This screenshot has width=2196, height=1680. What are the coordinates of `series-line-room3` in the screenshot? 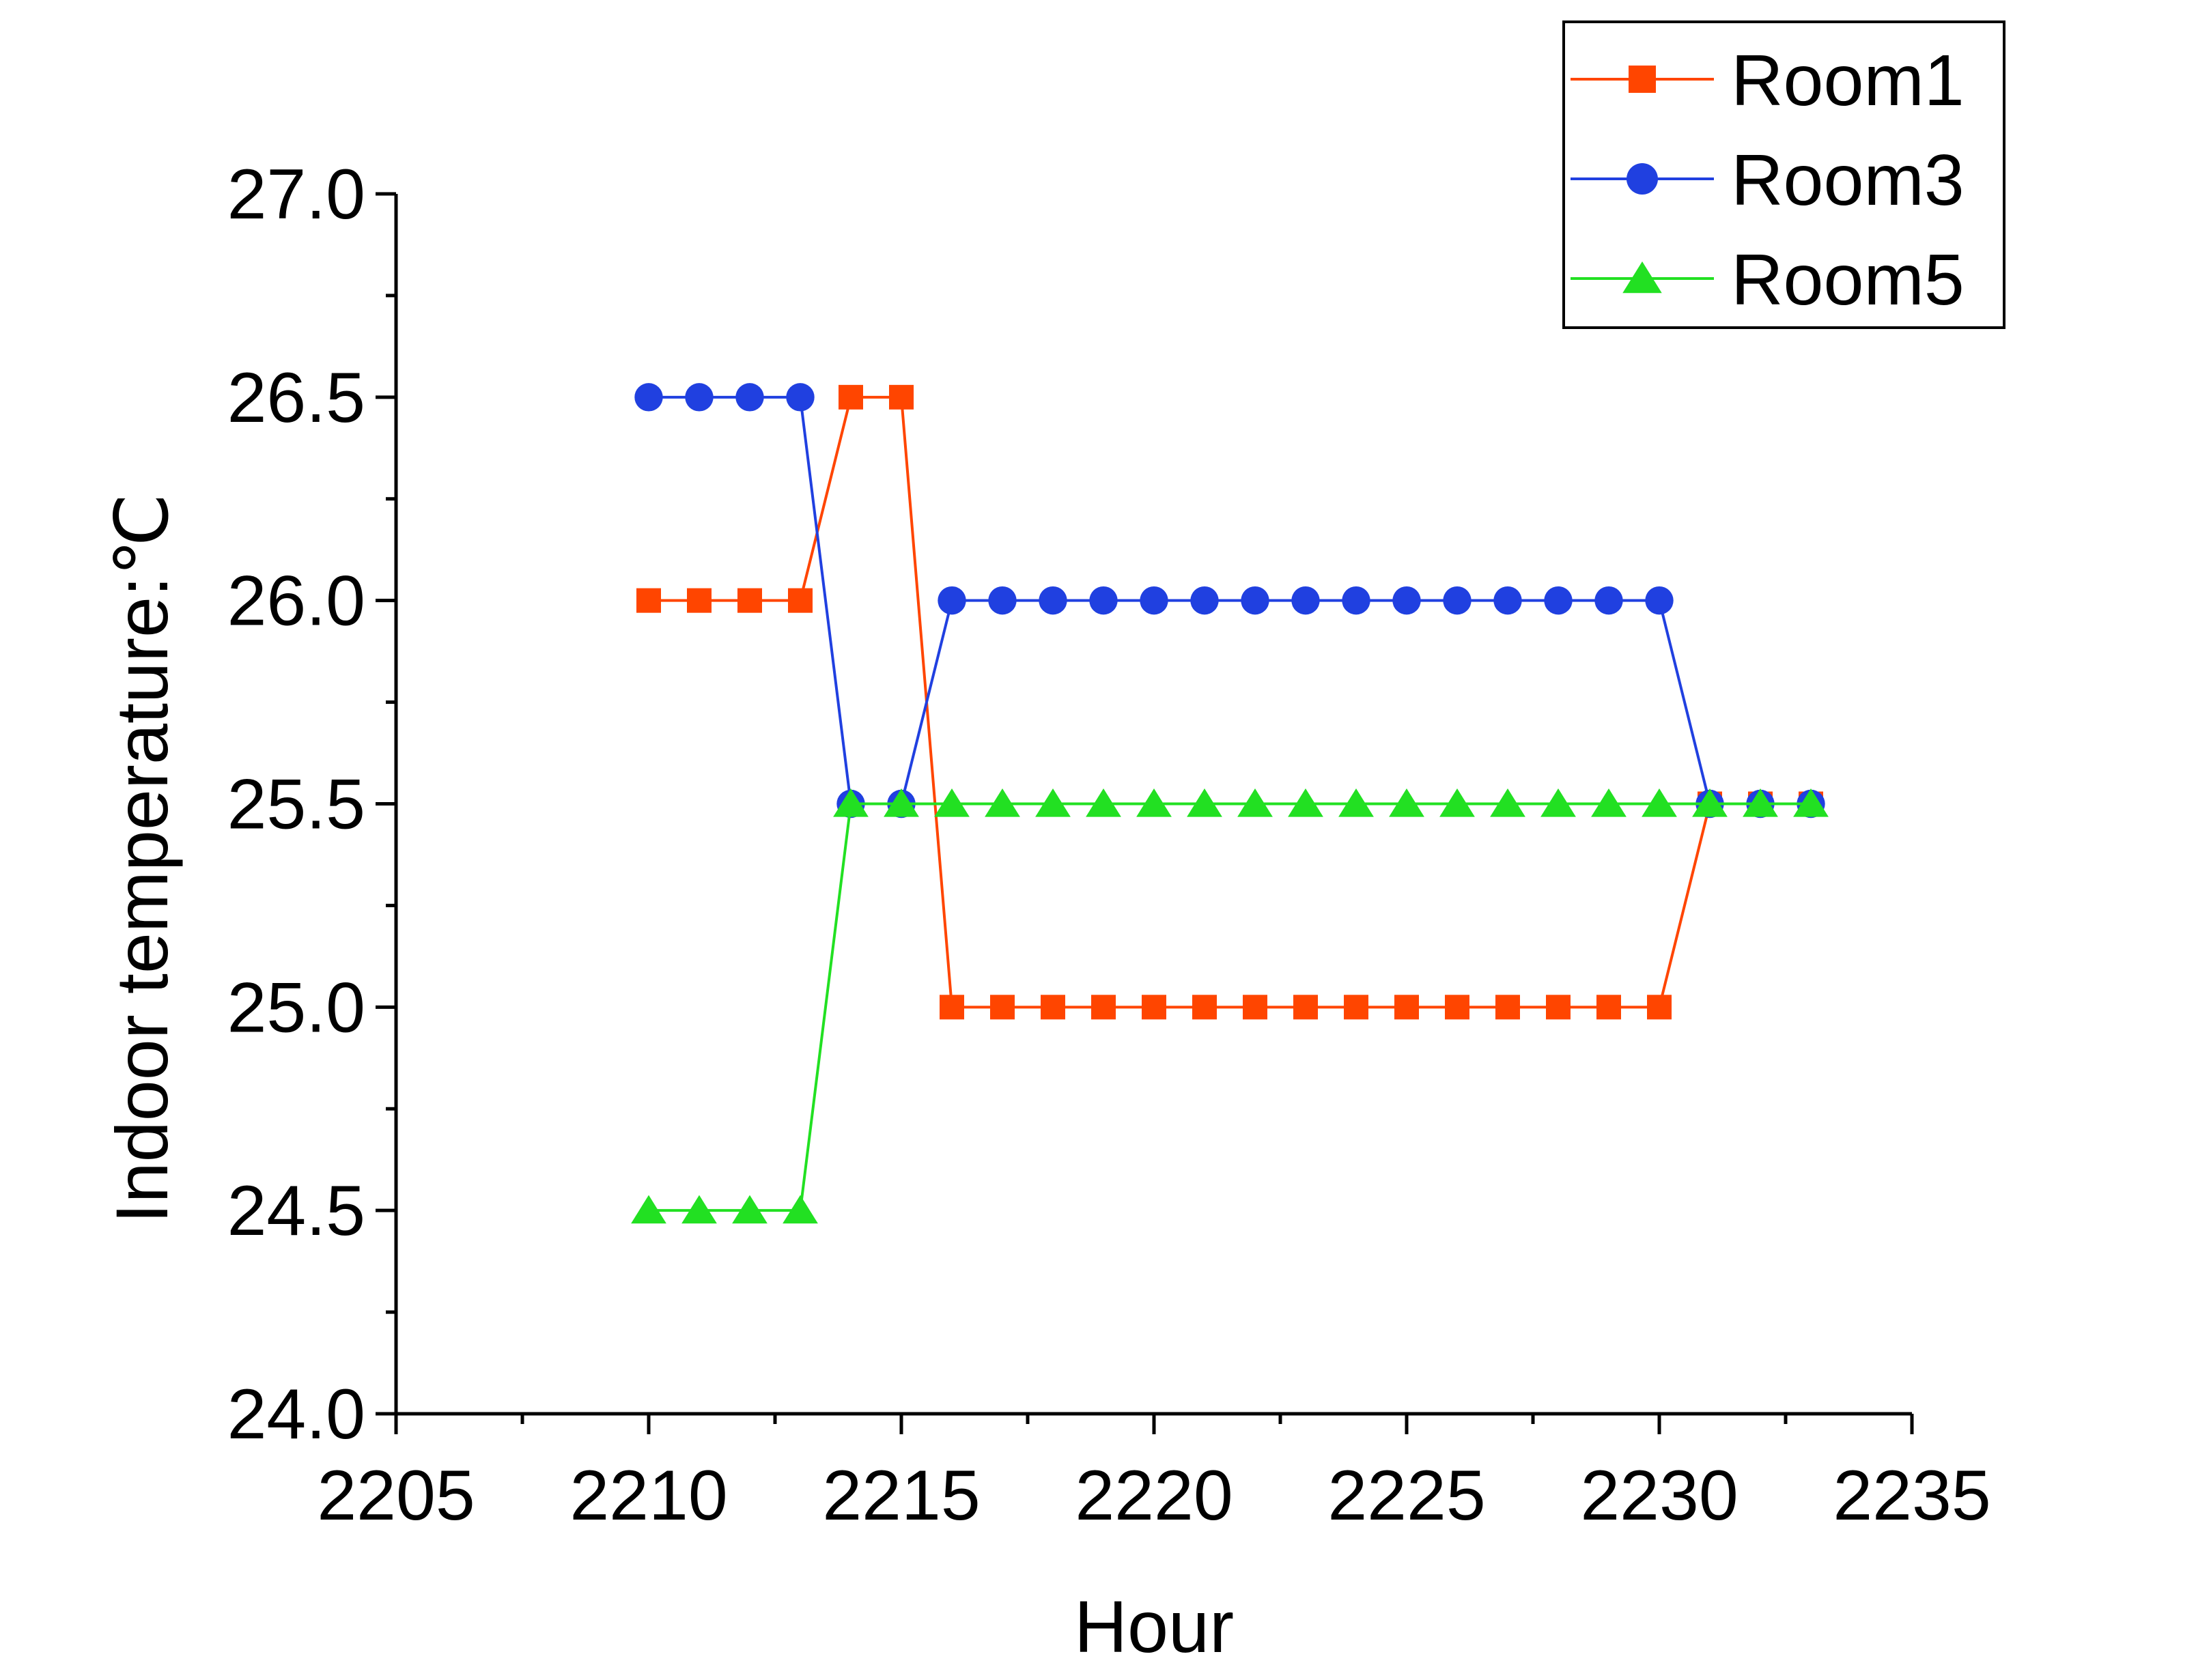 It's located at (1230, 600).